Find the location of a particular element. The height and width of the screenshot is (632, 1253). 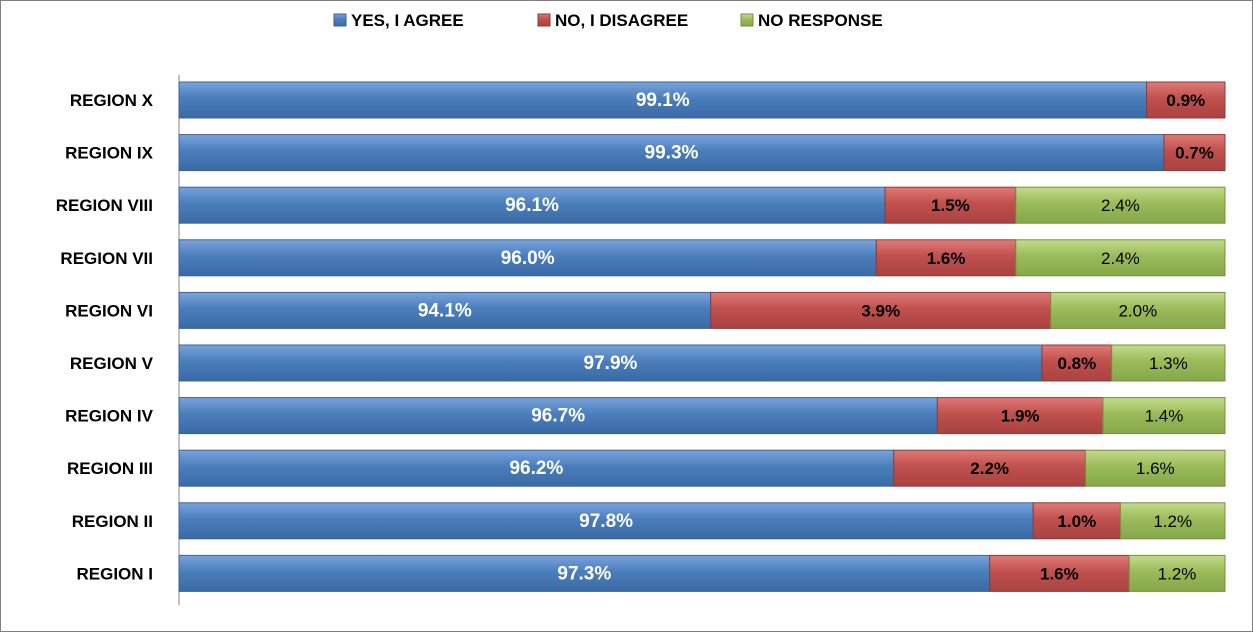

data-label: 96.0% is located at coordinates (528, 258).